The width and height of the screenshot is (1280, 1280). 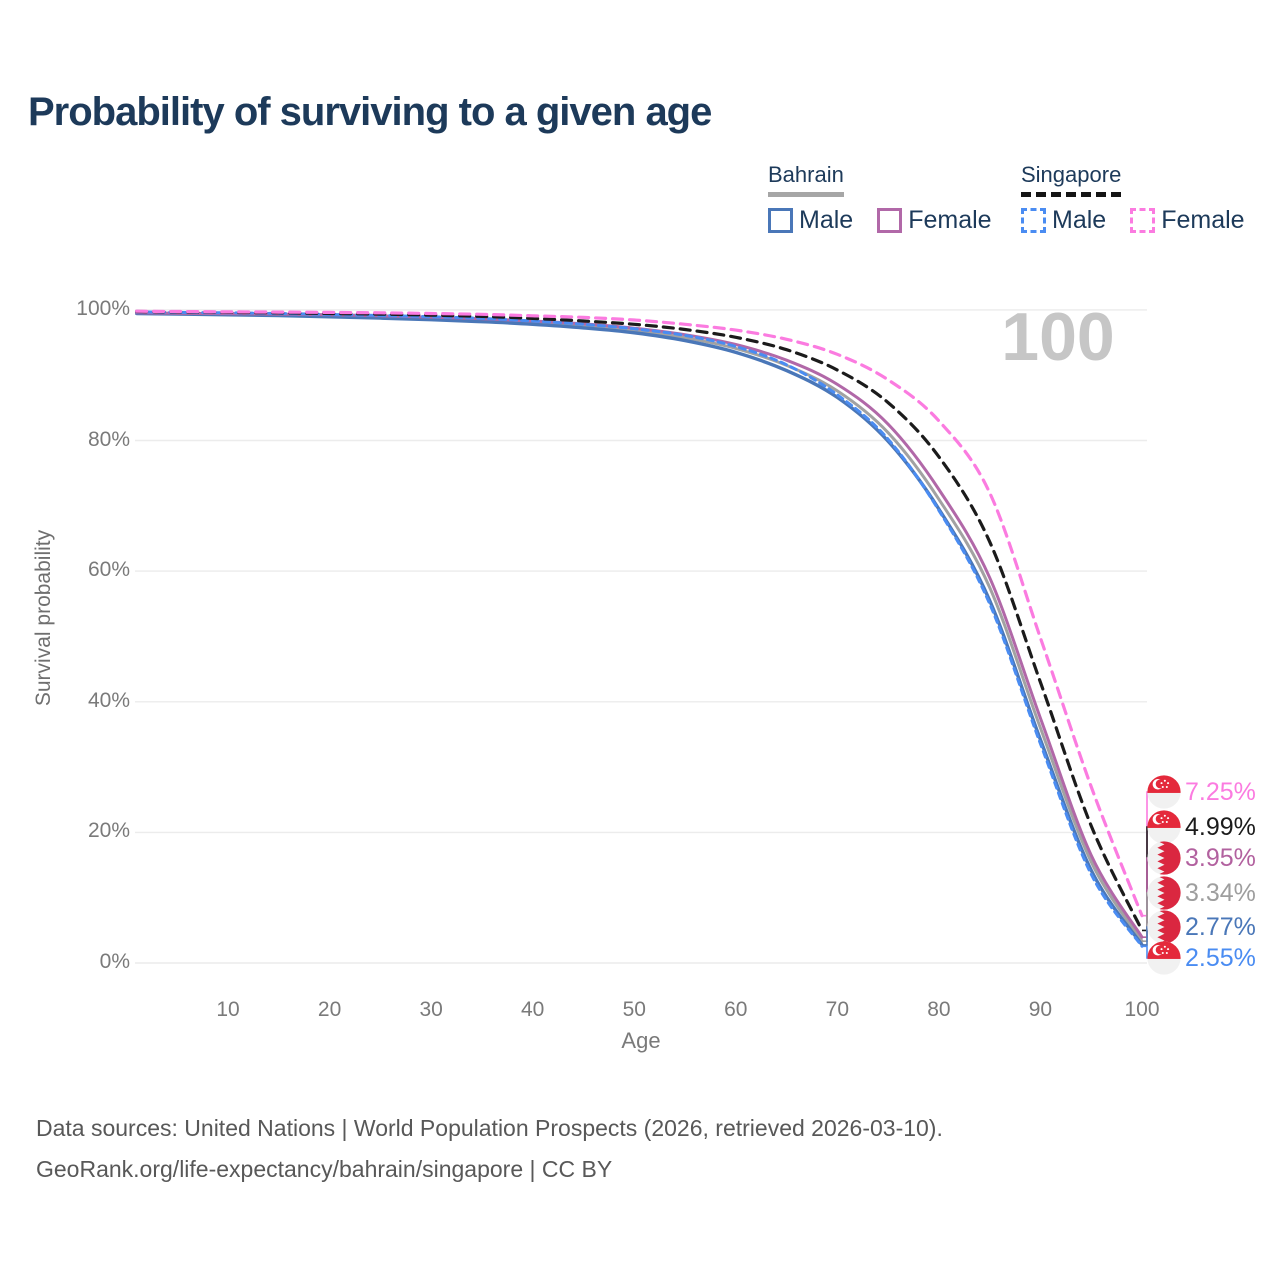 What do you see at coordinates (889, 198) in the screenshot?
I see `legend-group-bahrain: Bahrain Male Female` at bounding box center [889, 198].